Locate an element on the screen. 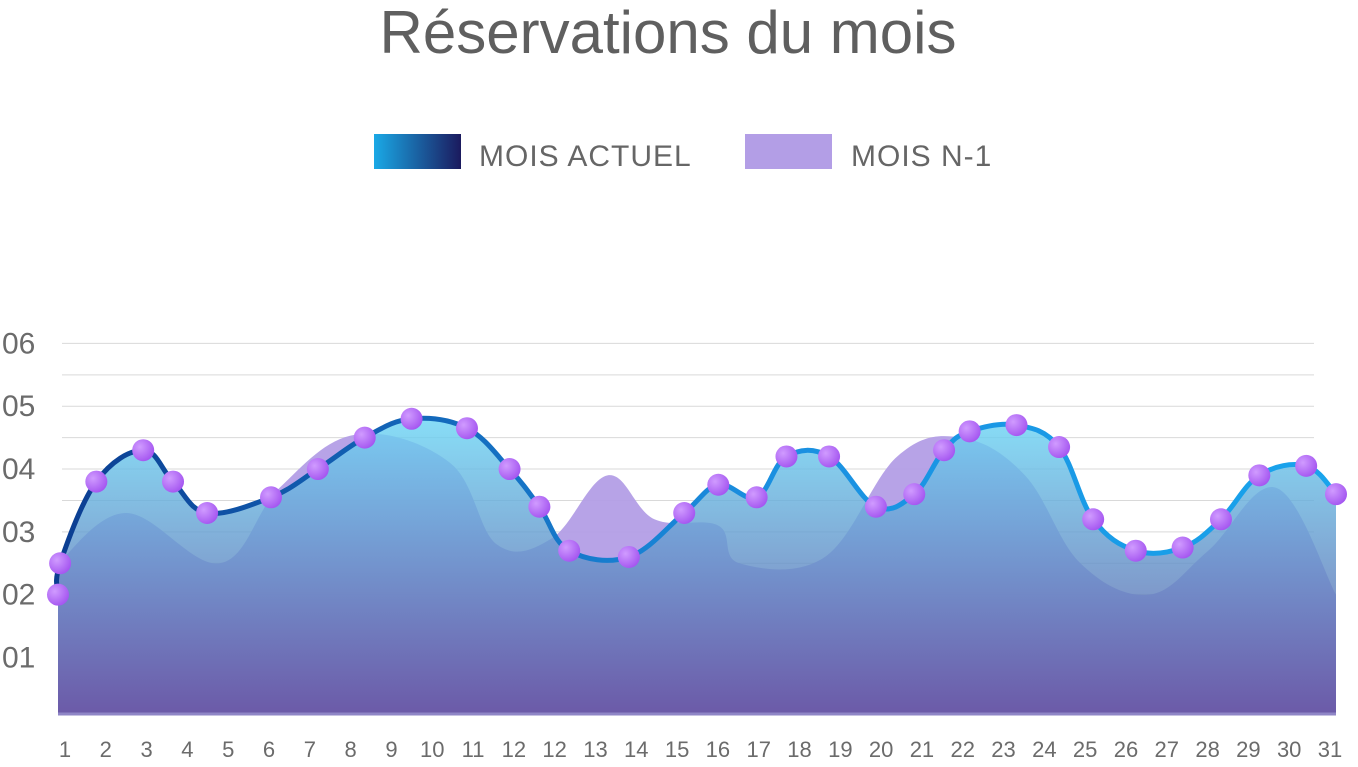  x-tick-label: 15 is located at coordinates (677, 749).